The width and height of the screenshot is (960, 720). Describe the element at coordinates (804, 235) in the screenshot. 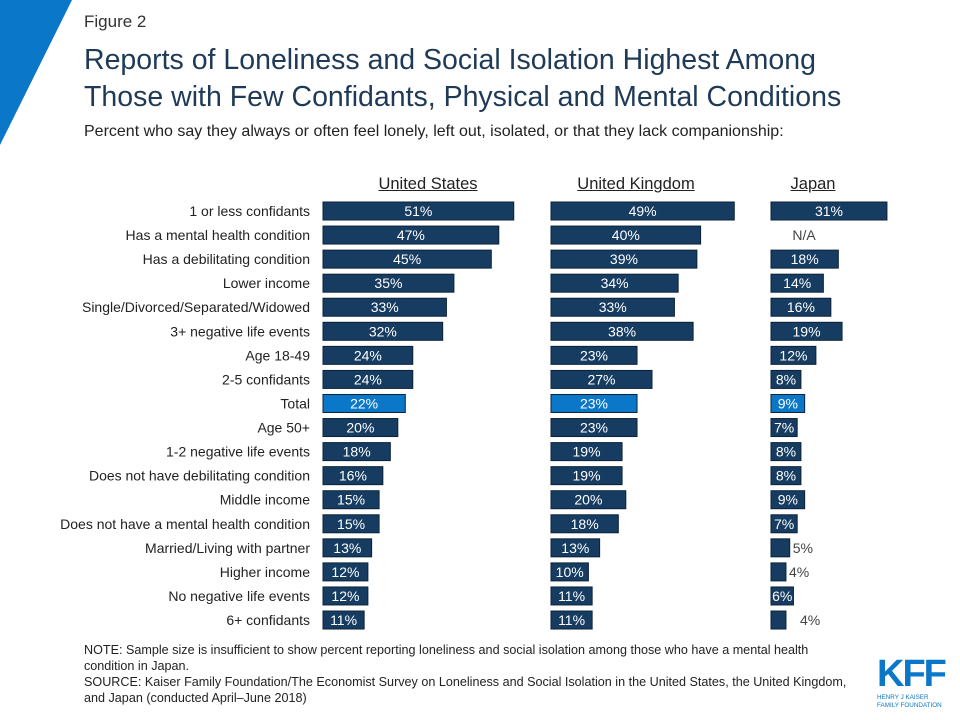

I see `missing-label: N/A` at that location.